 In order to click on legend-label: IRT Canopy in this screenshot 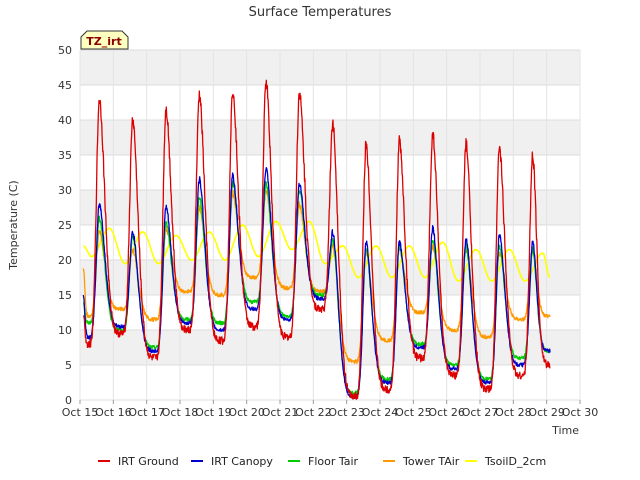, I will do `click(242, 461)`.